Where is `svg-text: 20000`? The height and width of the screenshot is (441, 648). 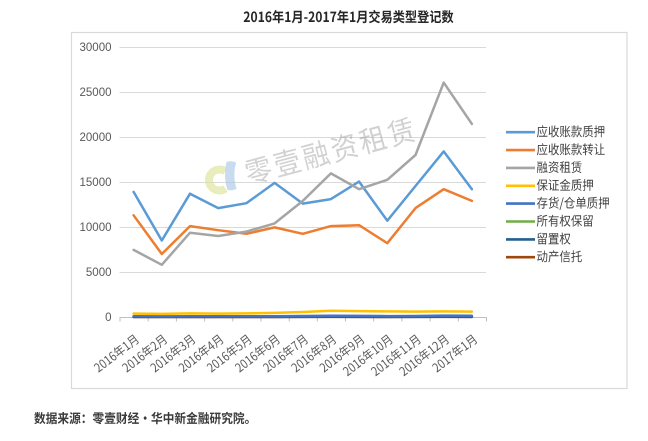 svg-text: 20000 is located at coordinates (96, 138).